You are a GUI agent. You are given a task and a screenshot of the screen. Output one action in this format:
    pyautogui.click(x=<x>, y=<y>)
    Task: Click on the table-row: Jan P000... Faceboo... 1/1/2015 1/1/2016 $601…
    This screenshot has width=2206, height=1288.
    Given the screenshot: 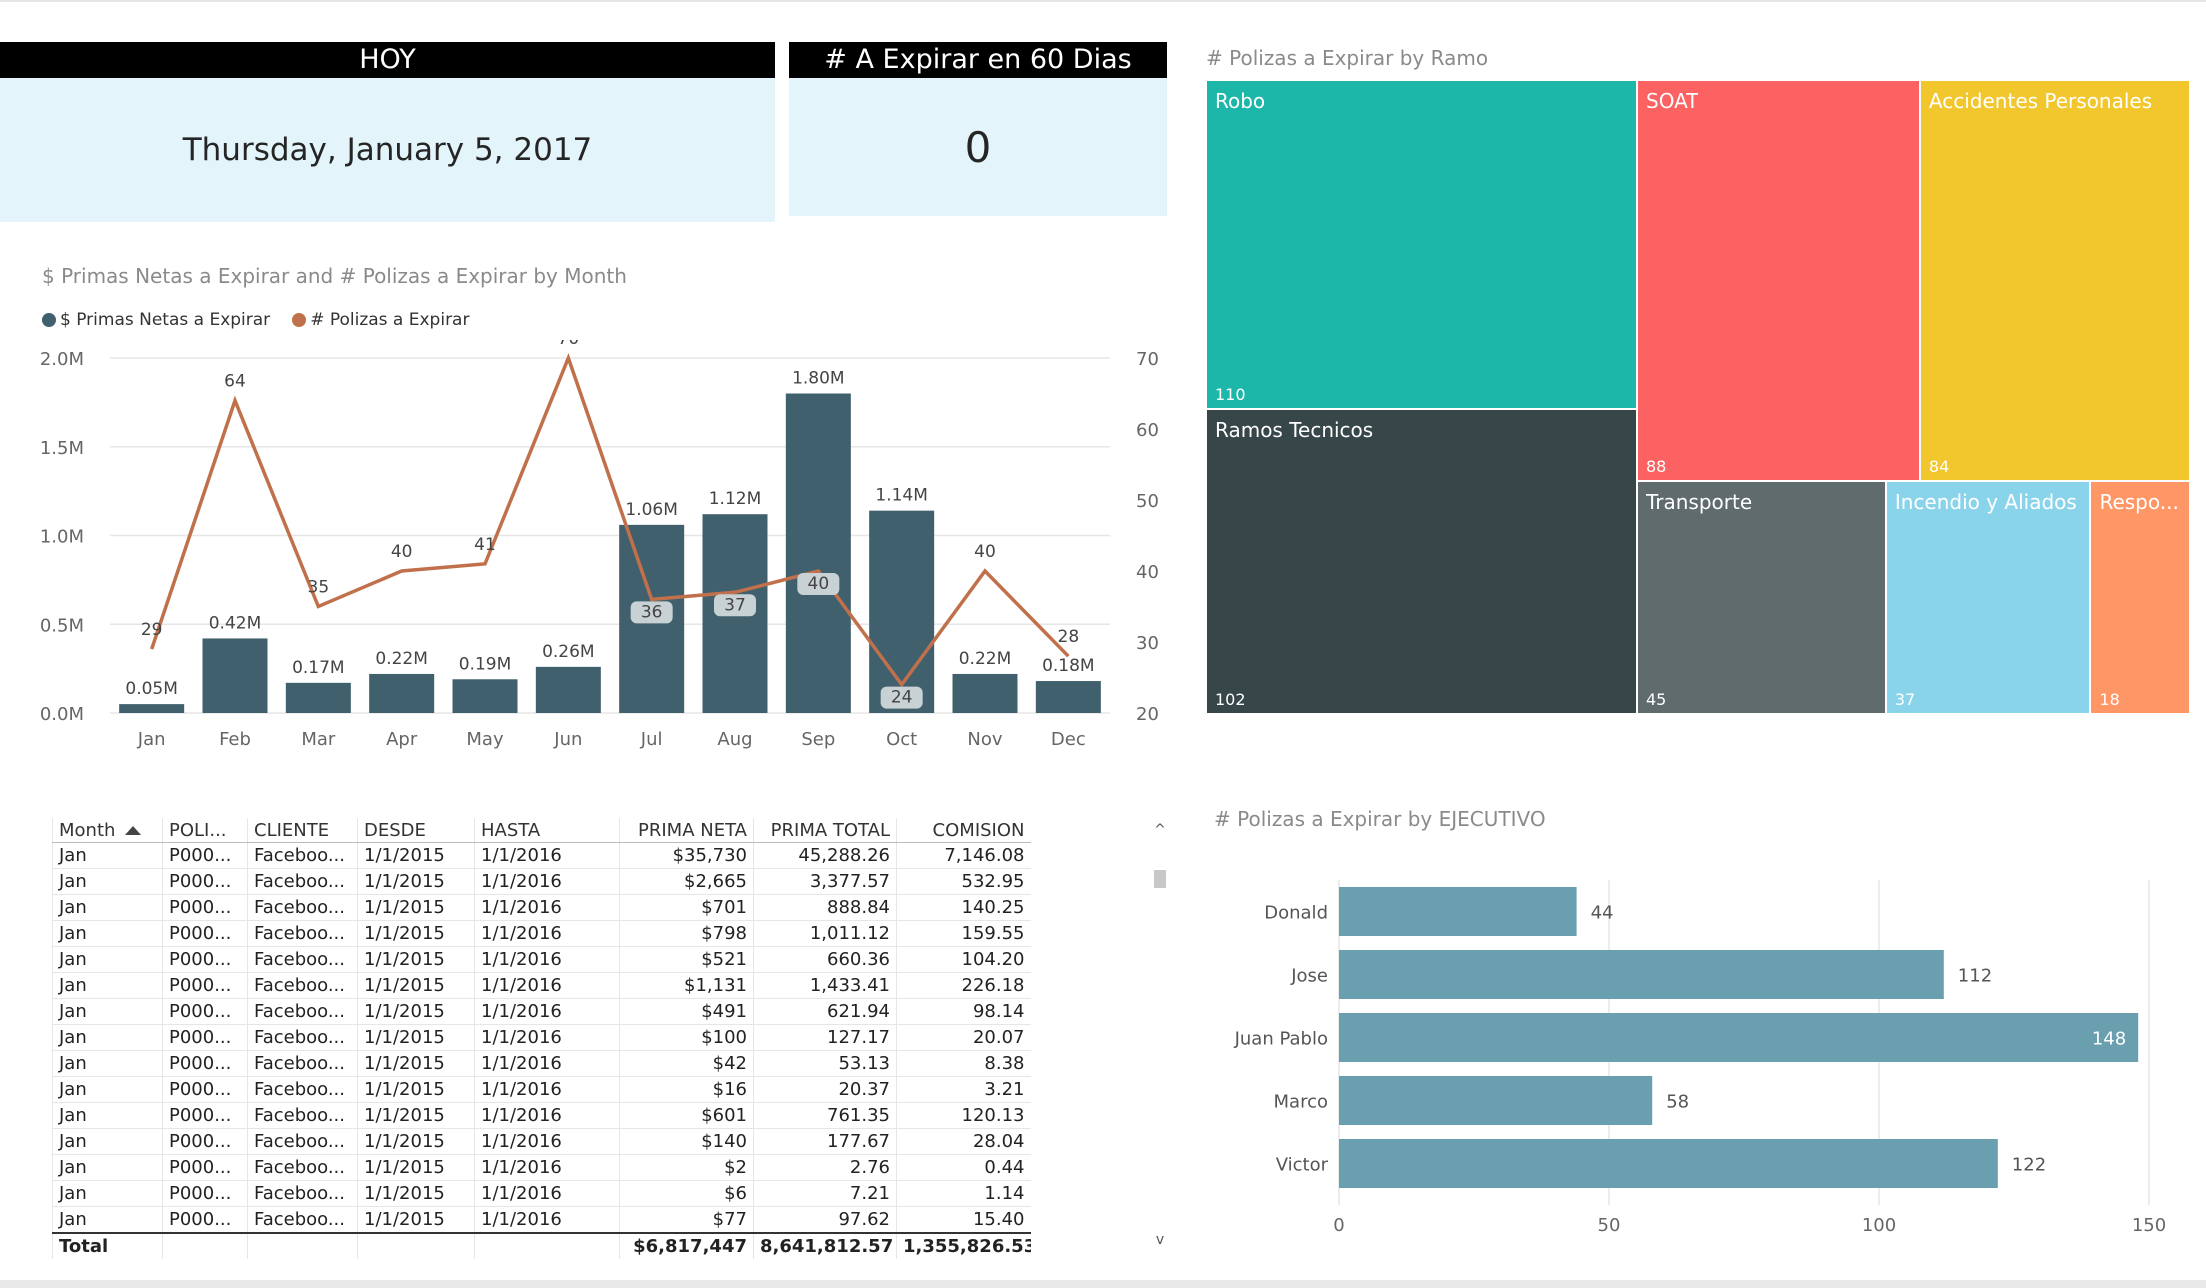 What is the action you would take?
    pyautogui.click(x=541, y=1115)
    